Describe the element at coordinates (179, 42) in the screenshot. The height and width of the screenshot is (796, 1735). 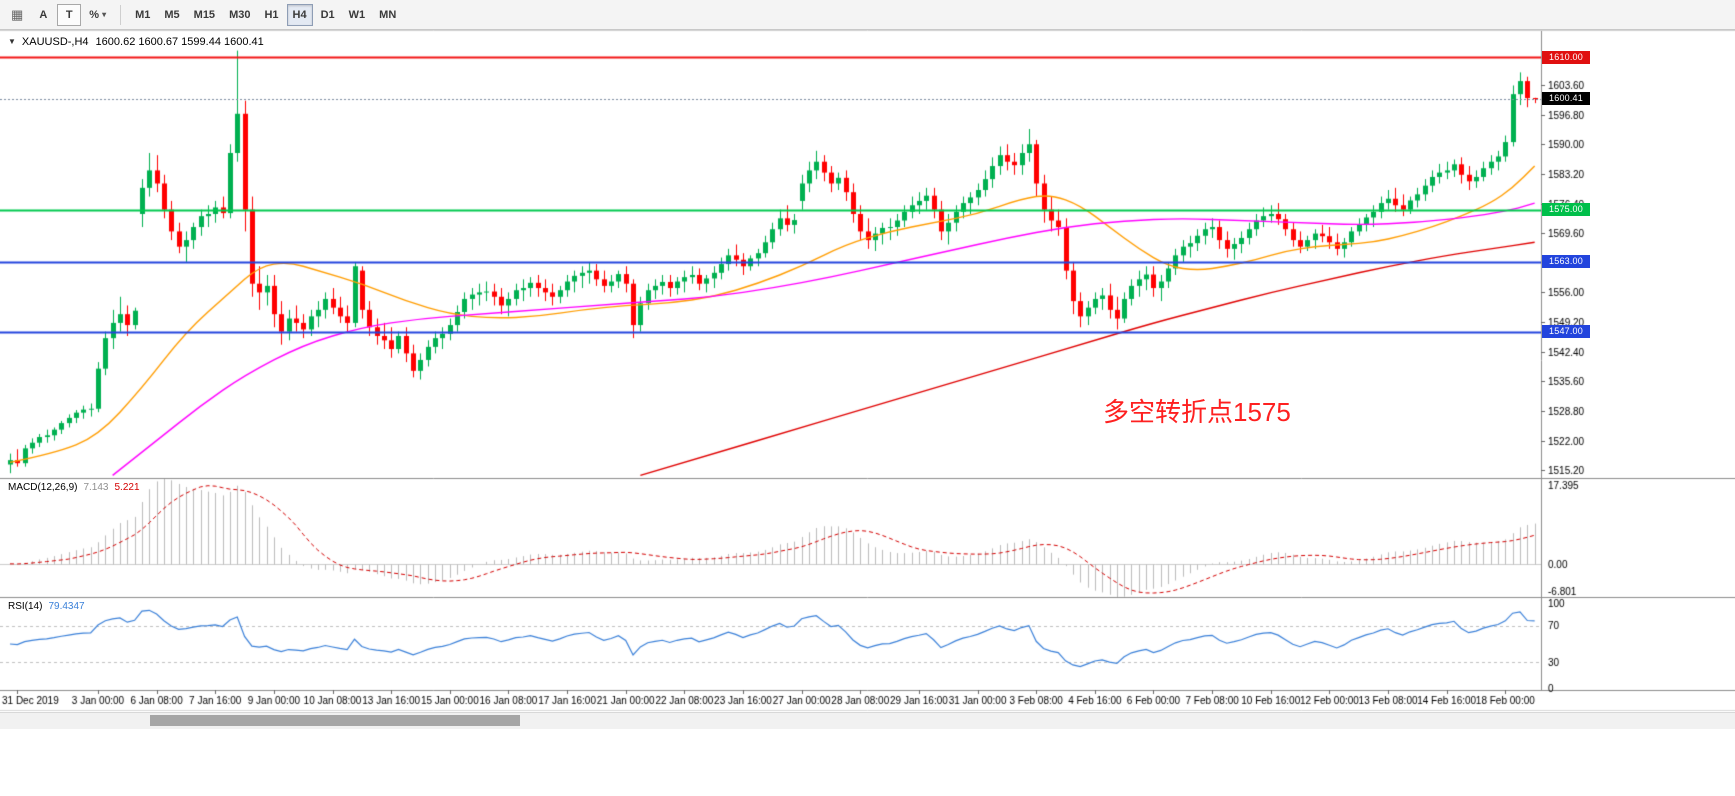
I see `chart-ohlc-values: 1600.62 1600.67 1599.44 1600.41` at that location.